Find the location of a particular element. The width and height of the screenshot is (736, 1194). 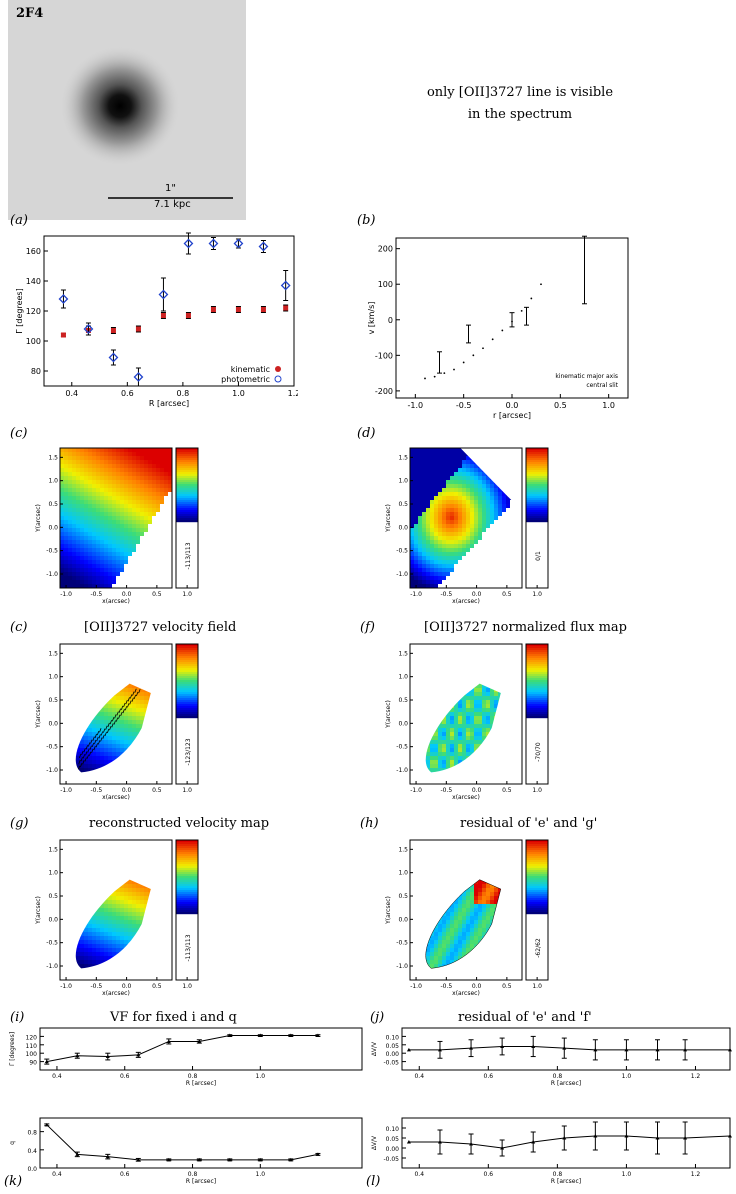

y-tick-label: -100 is located at coordinates (384, 355).